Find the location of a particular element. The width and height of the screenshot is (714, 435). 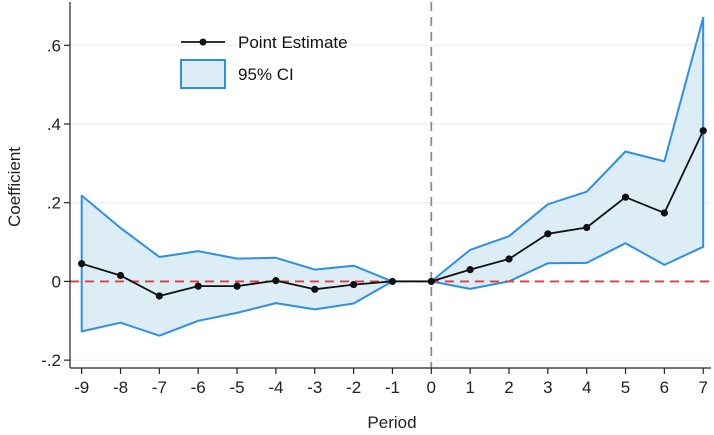

legend-ci-swatch is located at coordinates (203, 74).